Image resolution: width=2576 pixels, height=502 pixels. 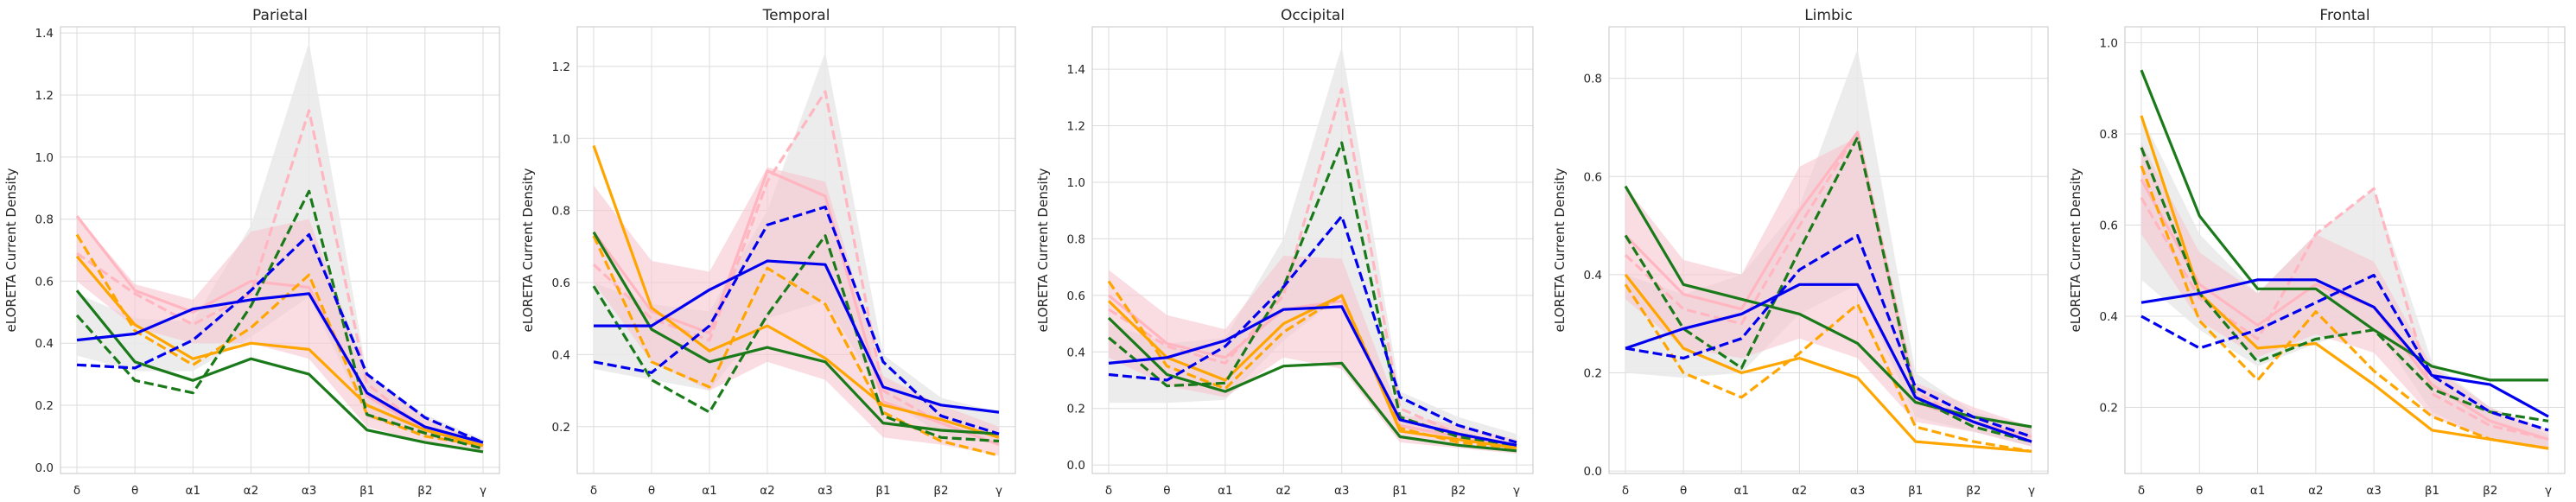 What do you see at coordinates (1313, 16) in the screenshot?
I see `chart-title-occipital: Occipital` at bounding box center [1313, 16].